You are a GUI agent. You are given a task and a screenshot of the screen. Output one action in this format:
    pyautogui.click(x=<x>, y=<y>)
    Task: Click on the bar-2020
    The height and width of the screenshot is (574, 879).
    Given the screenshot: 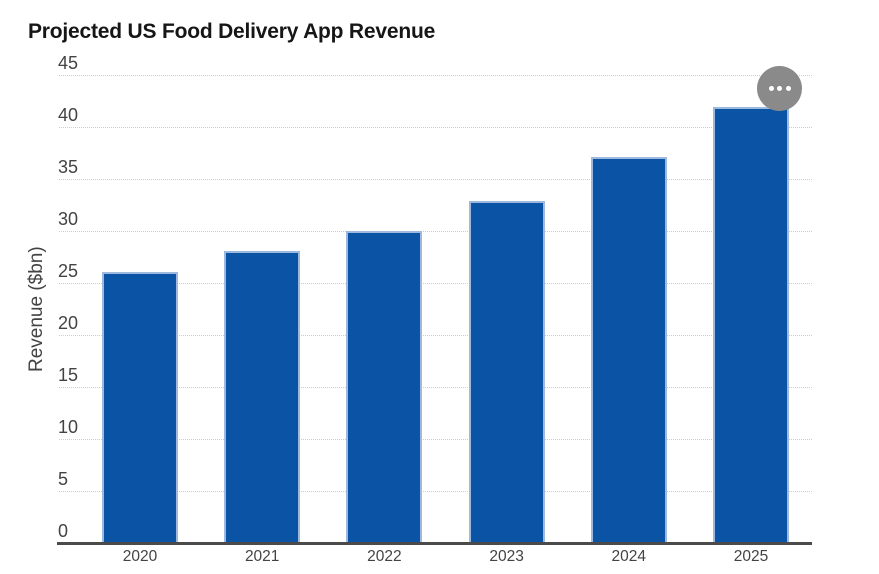 What is the action you would take?
    pyautogui.click(x=140, y=407)
    